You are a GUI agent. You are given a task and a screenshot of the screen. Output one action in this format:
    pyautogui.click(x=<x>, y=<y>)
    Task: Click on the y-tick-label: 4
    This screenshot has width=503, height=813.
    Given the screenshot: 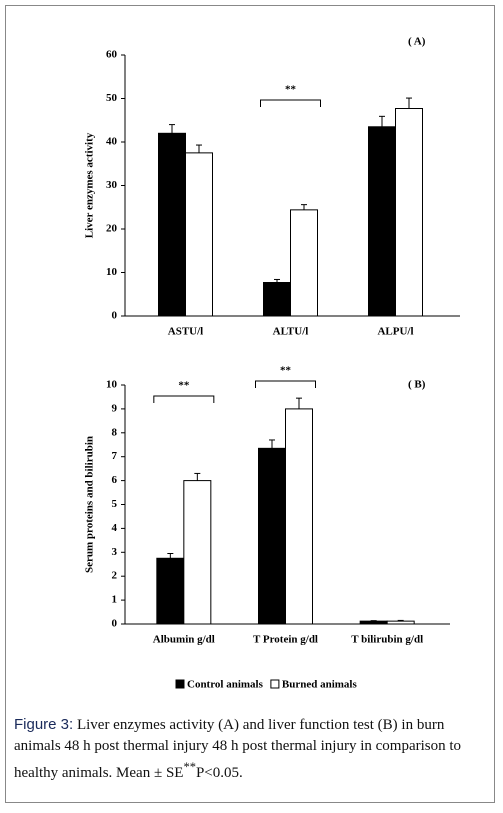 What is the action you would take?
    pyautogui.click(x=115, y=528)
    